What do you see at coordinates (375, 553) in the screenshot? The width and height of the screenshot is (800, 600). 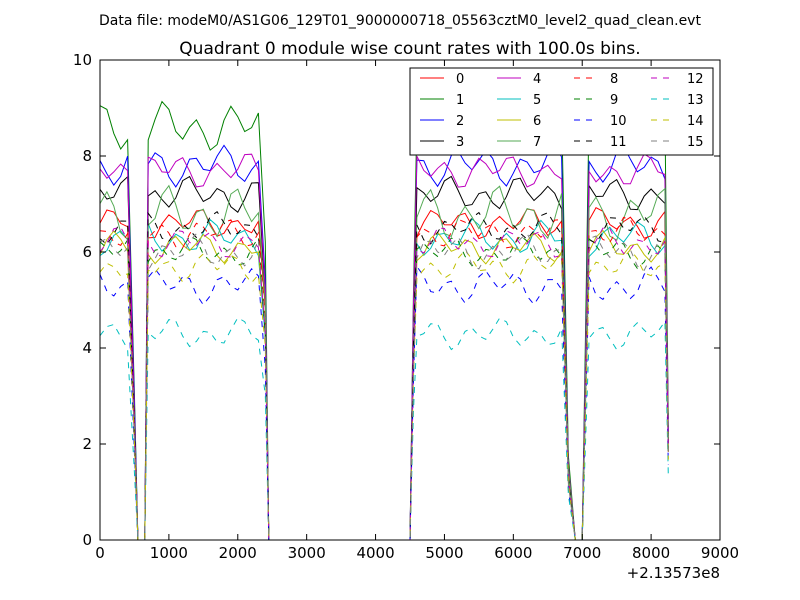 I see `x-tick-label: 4000` at bounding box center [375, 553].